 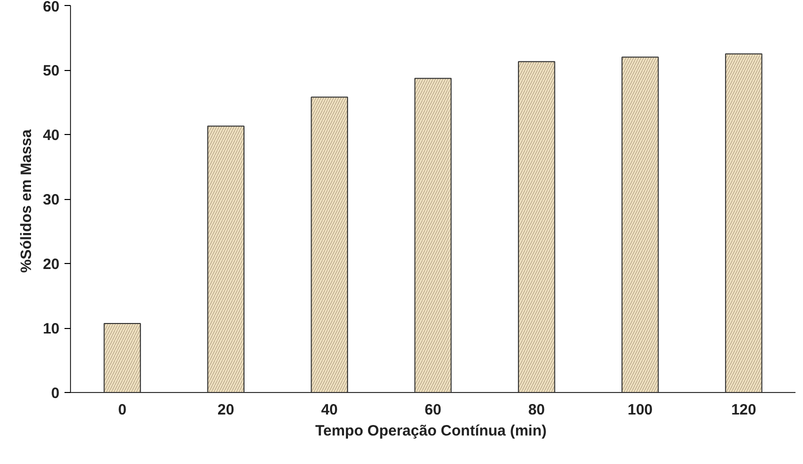 What do you see at coordinates (26, 200) in the screenshot?
I see `y-axis-title: %Sólidos em Massa` at bounding box center [26, 200].